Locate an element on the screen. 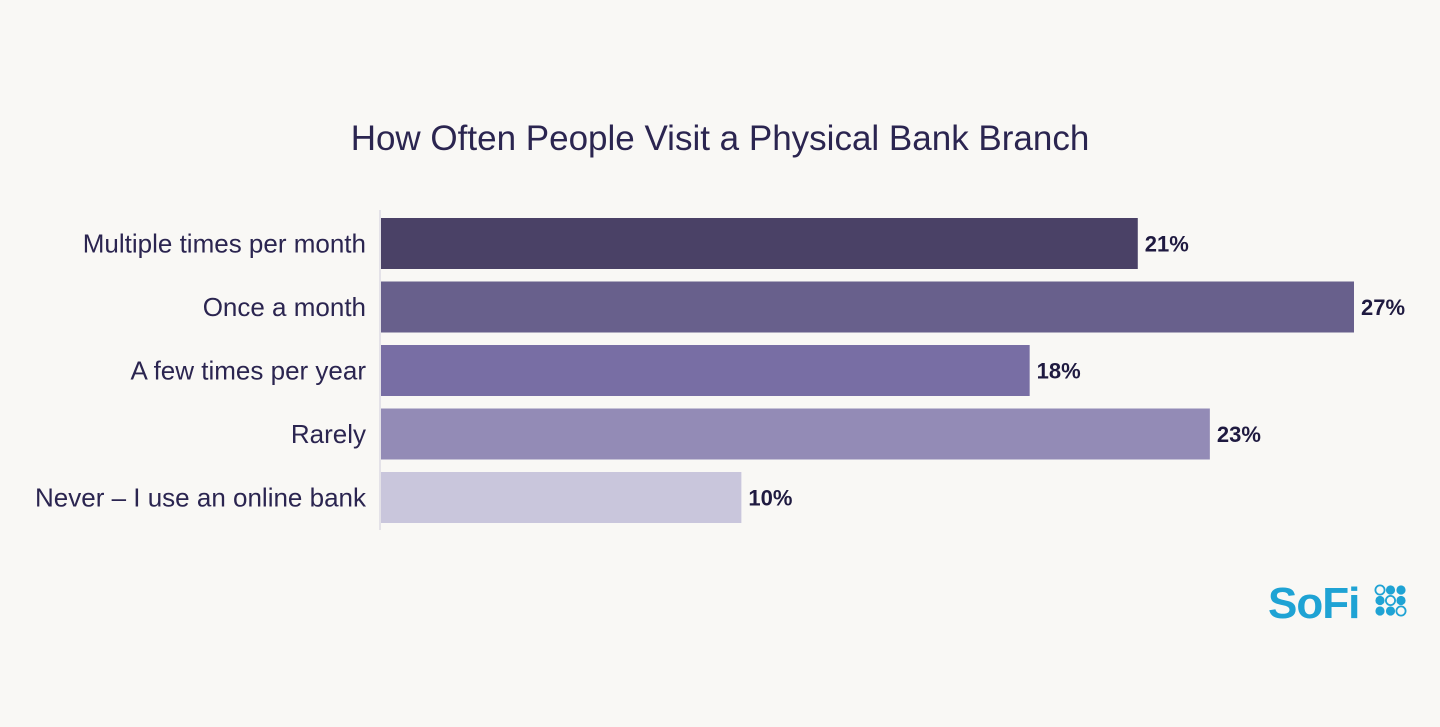 The width and height of the screenshot is (1440, 727). value-label-1: 21% is located at coordinates (1167, 244).